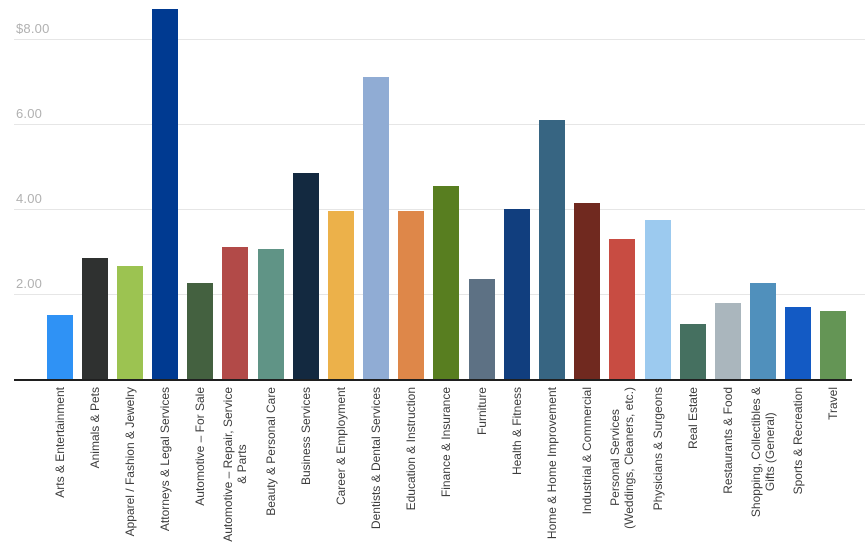 The height and width of the screenshot is (549, 865). I want to click on bar-apparel-fashion-jewelry, so click(129, 322).